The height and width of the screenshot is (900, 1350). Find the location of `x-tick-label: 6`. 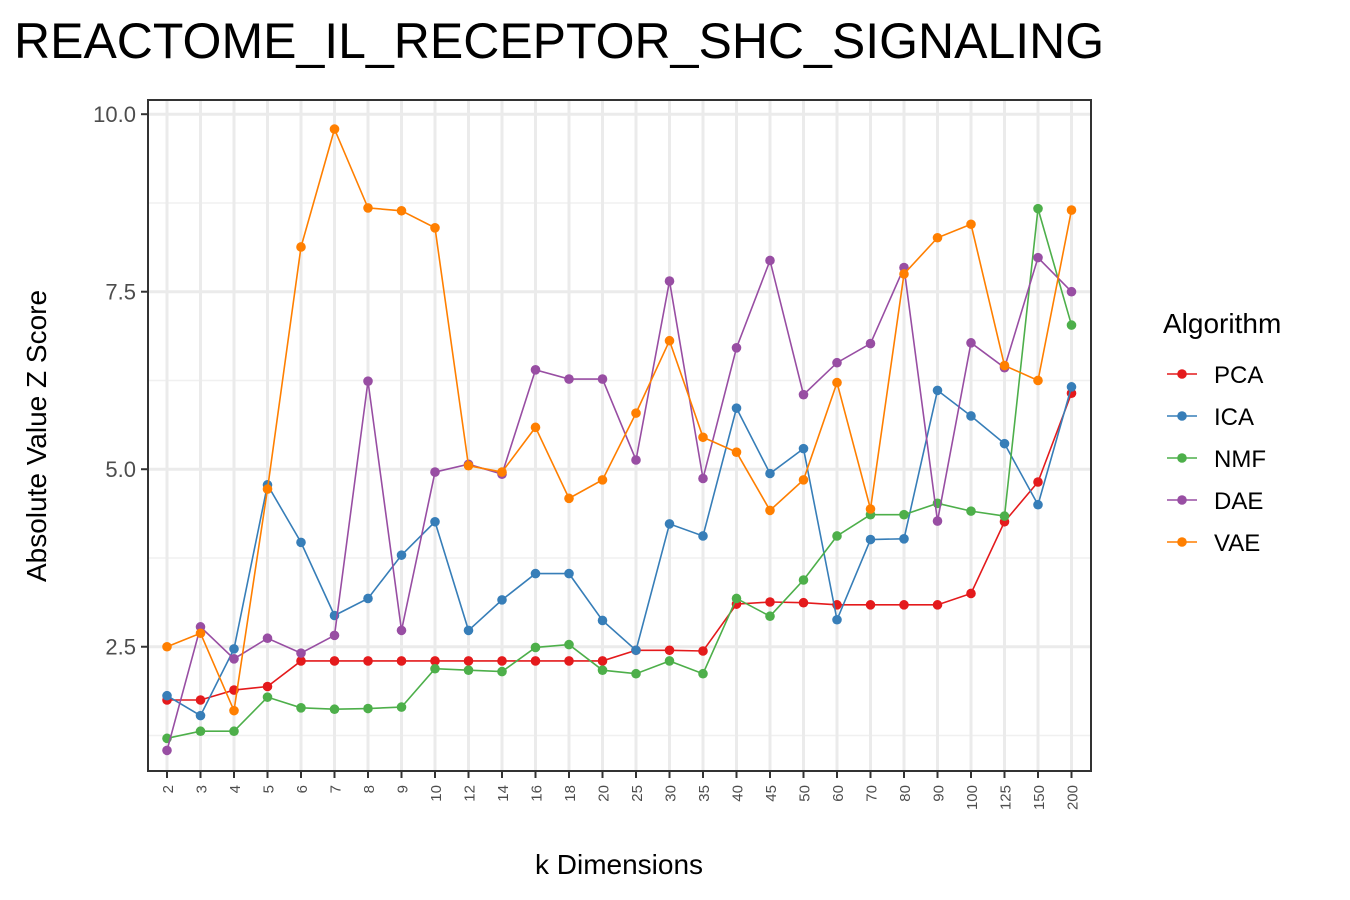

x-tick-label: 6 is located at coordinates (302, 789).